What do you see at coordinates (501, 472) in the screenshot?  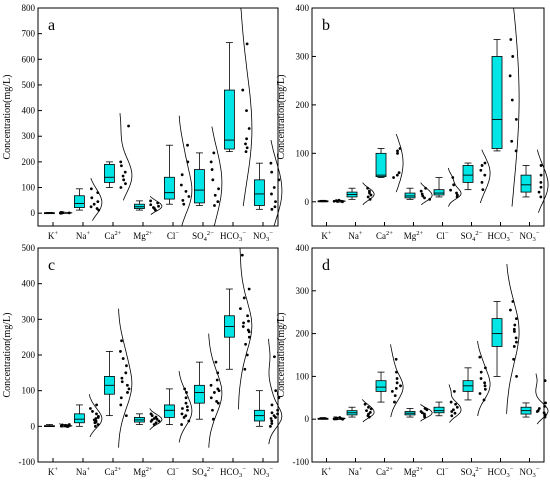 I see `category-label: HCO3−` at bounding box center [501, 472].